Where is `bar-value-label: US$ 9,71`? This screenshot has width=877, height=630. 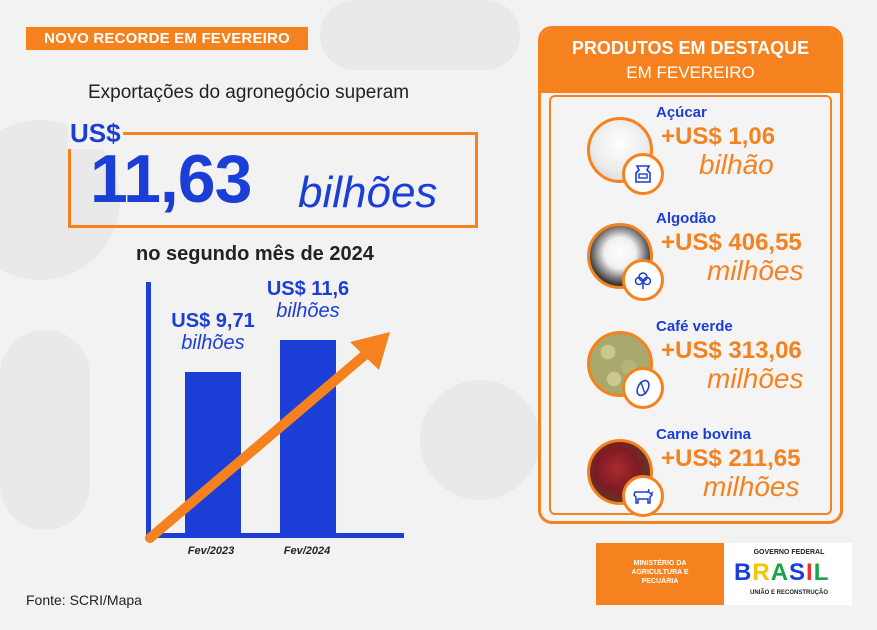 bar-value-label: US$ 9,71 is located at coordinates (213, 320).